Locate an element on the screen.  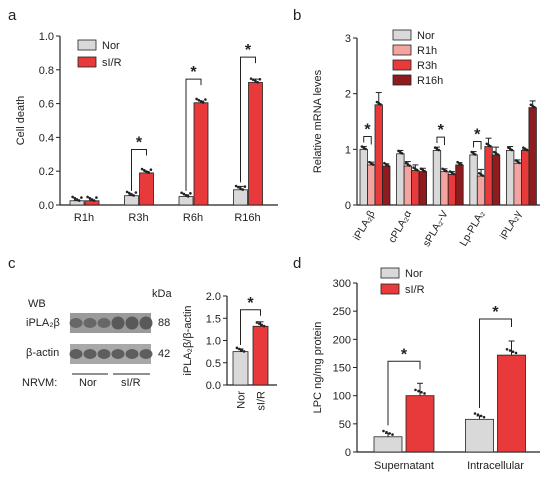
a-y-tick-label: 0.8 is located at coordinates (46, 71).